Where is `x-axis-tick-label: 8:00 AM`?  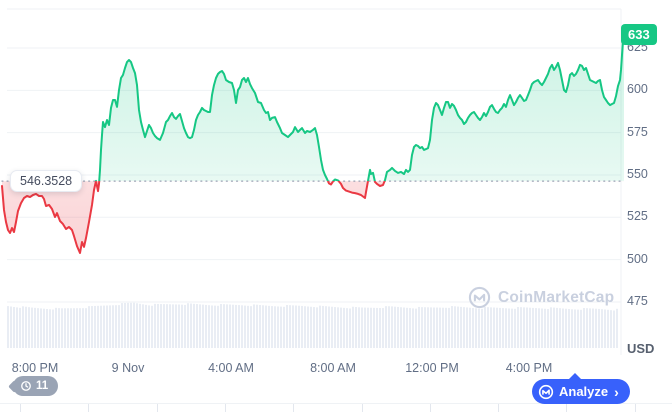 x-axis-tick-label: 8:00 AM is located at coordinates (333, 368).